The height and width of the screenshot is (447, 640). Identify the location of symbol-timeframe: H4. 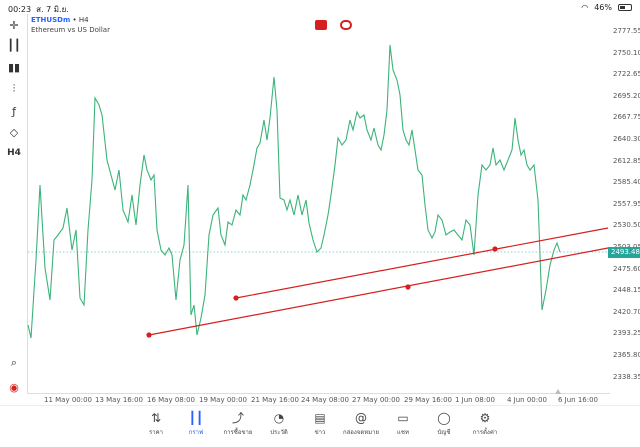
(83, 20).